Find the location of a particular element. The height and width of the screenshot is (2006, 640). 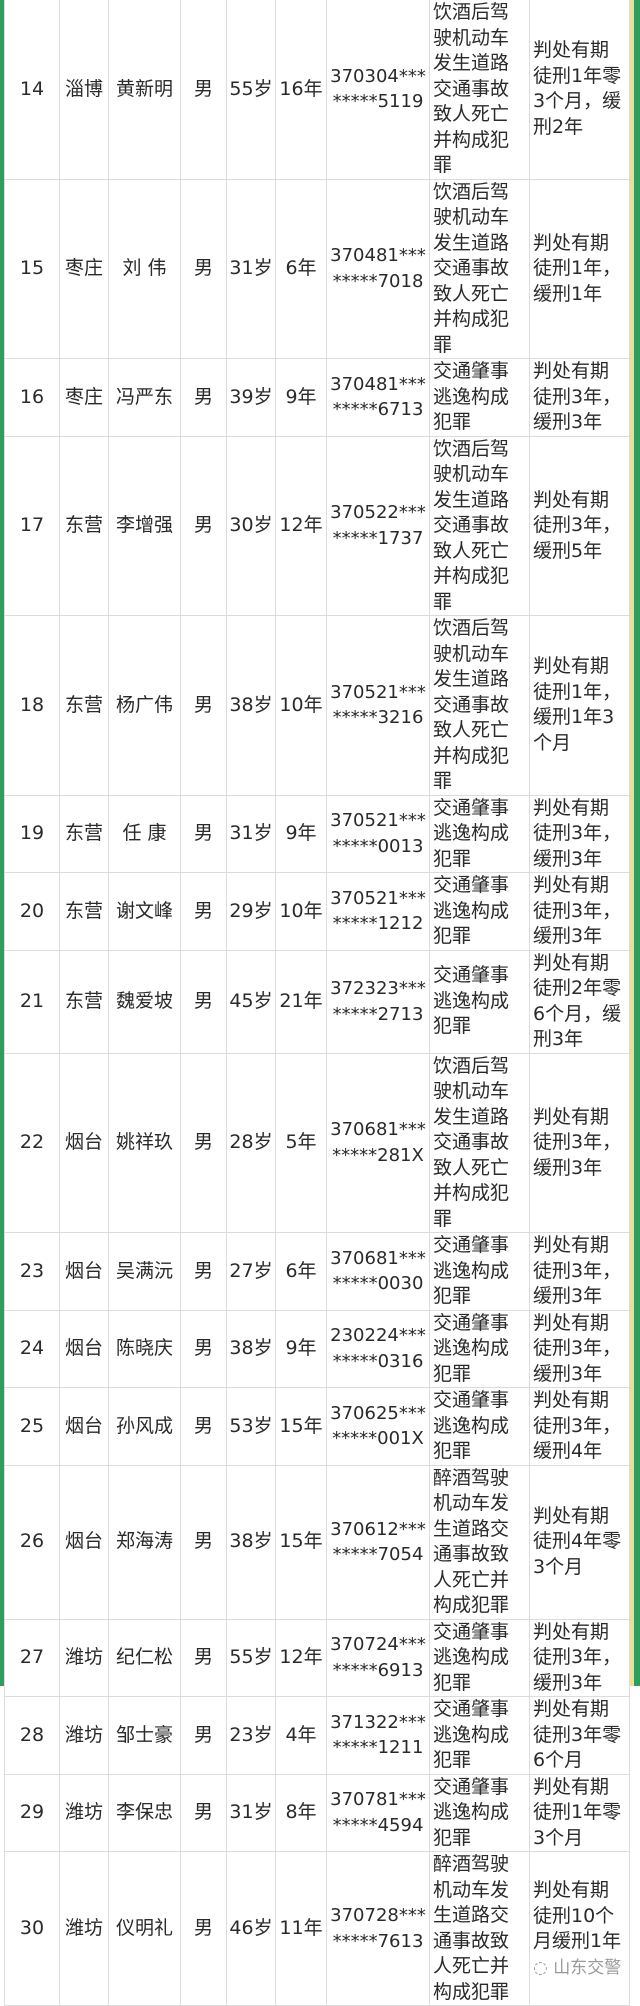

cell-person-name: 郑海涛 is located at coordinates (144, 1542).